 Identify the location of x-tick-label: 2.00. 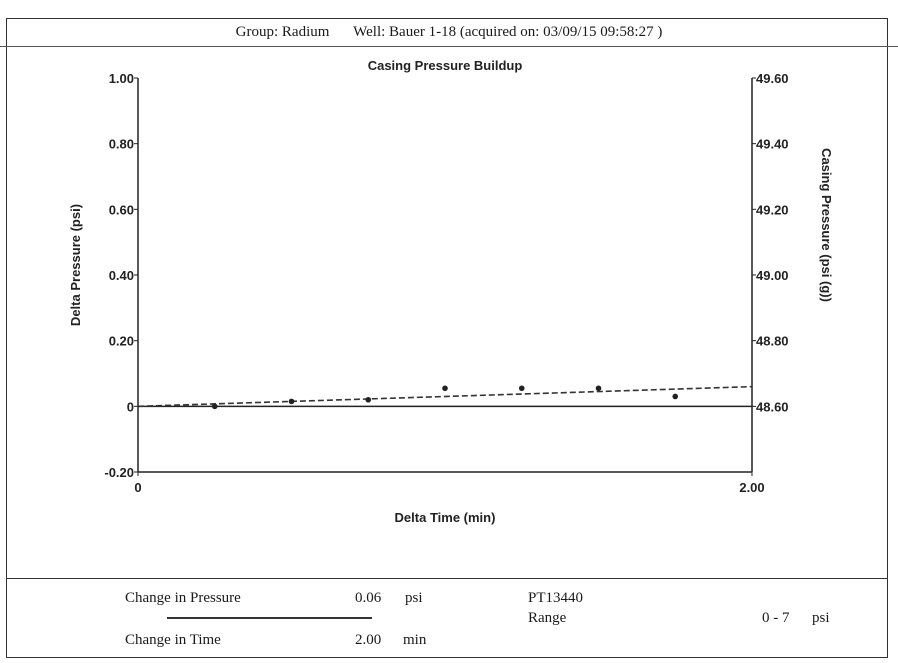
(751, 487).